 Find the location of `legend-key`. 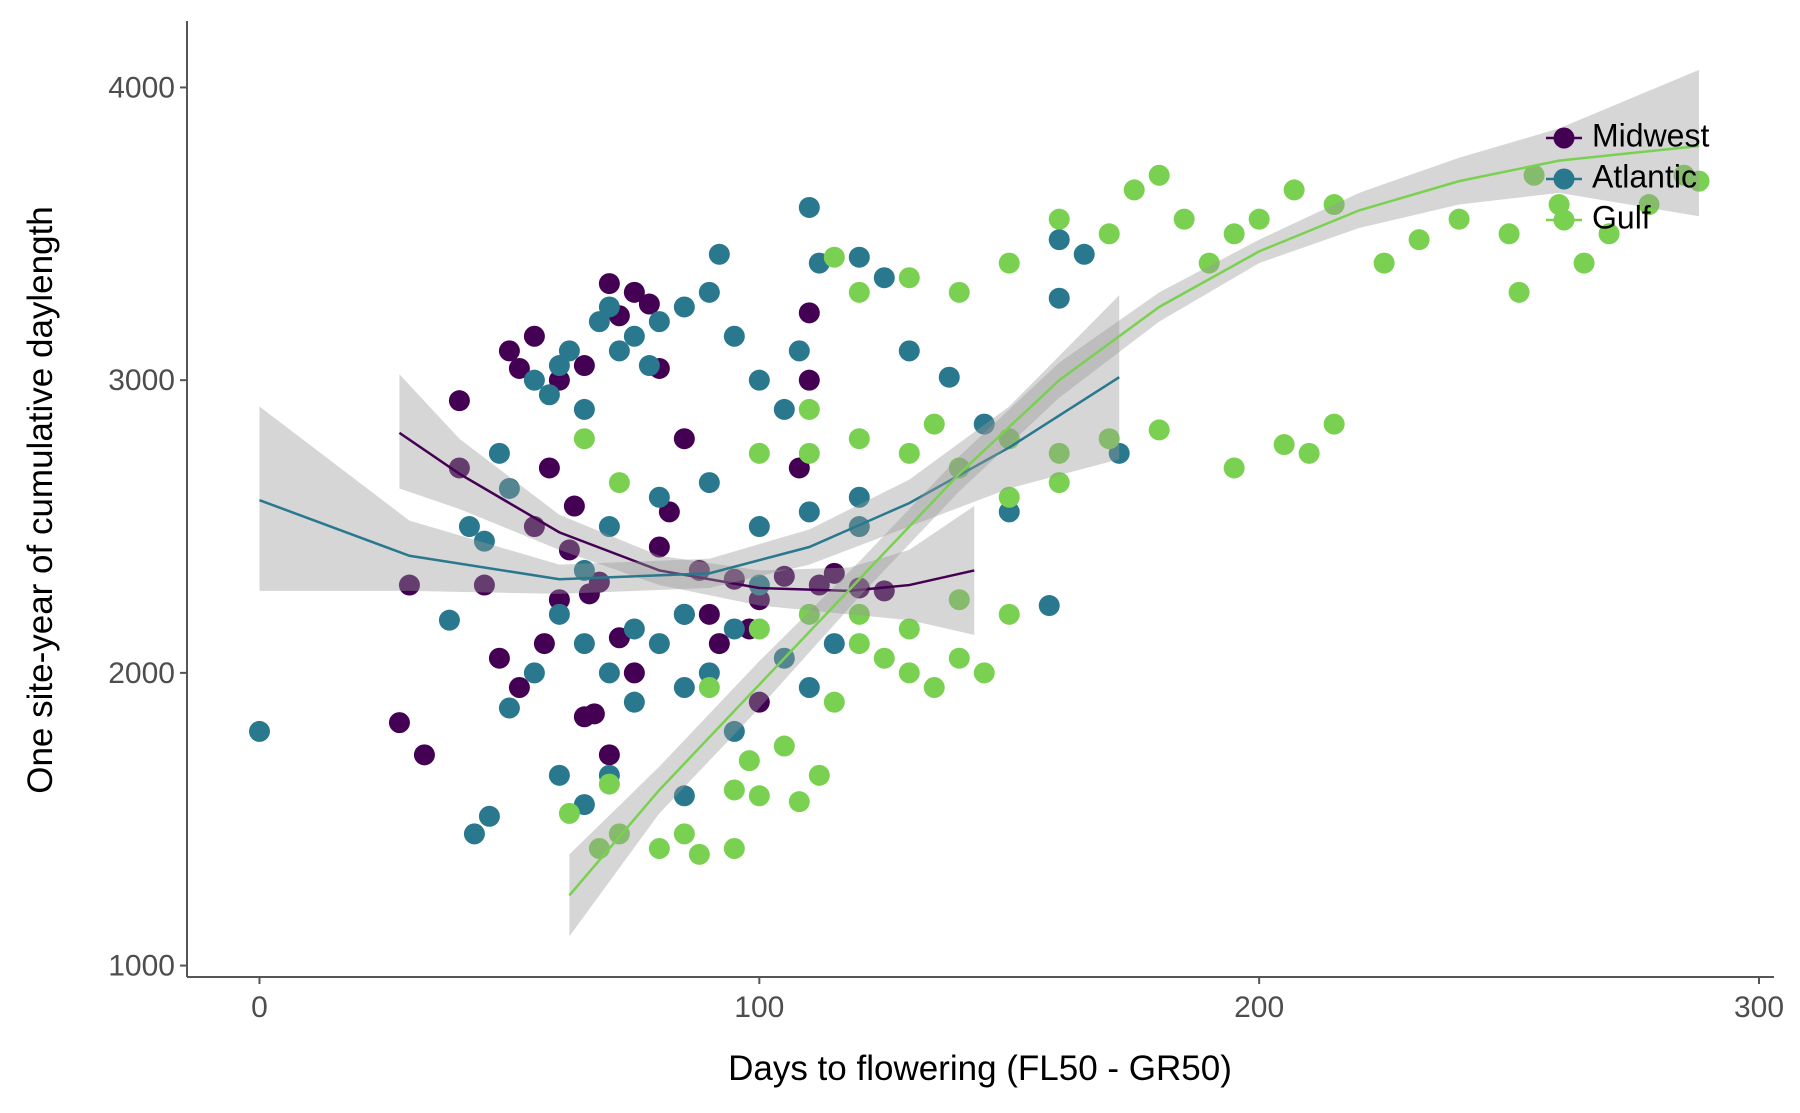

legend-key is located at coordinates (1564, 179).